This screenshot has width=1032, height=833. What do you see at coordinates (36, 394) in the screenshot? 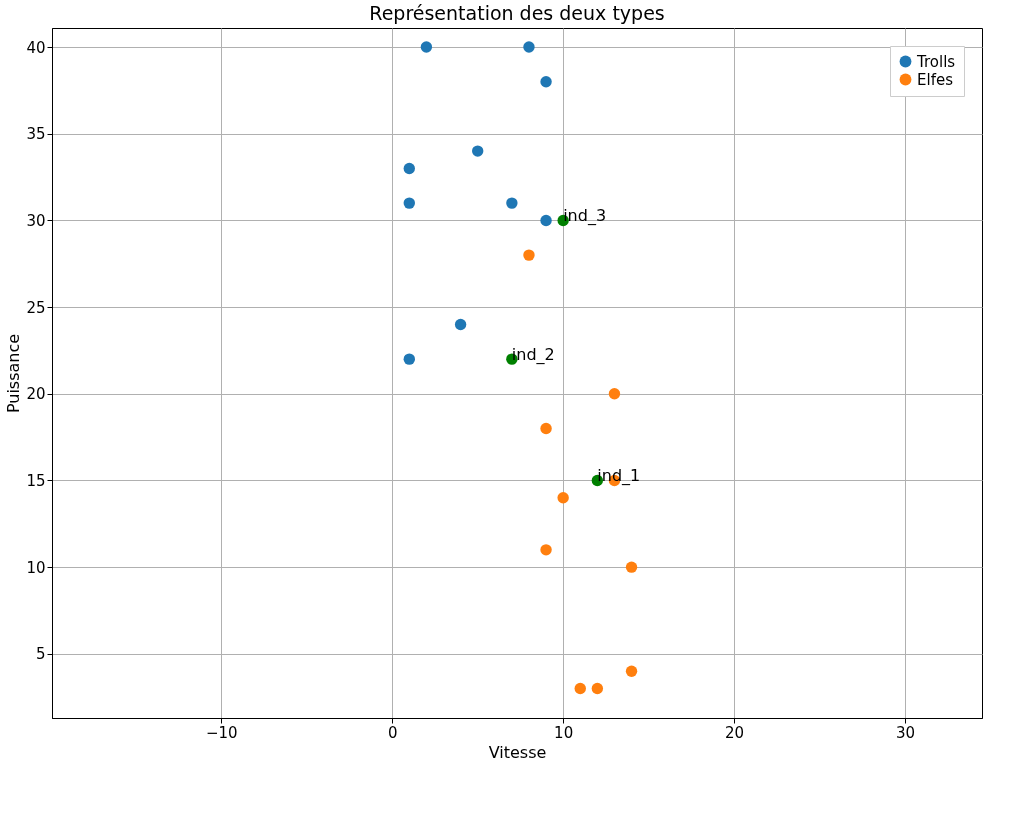
I see `y-tick-label: 20` at bounding box center [36, 394].